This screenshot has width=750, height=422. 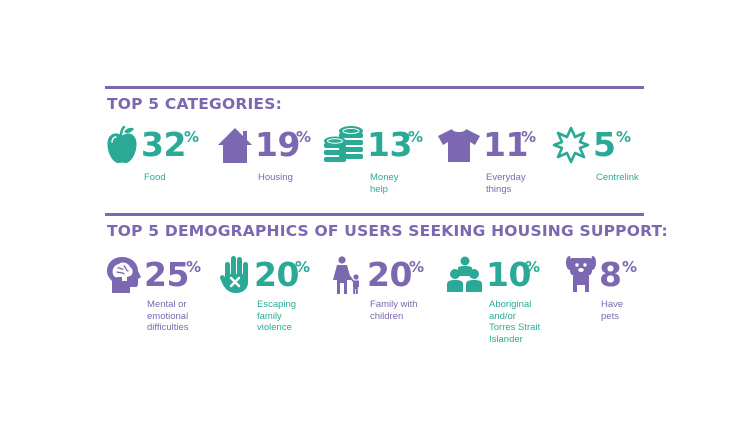 What do you see at coordinates (571, 145) in the screenshot?
I see `centrelink-star-icon` at bounding box center [571, 145].